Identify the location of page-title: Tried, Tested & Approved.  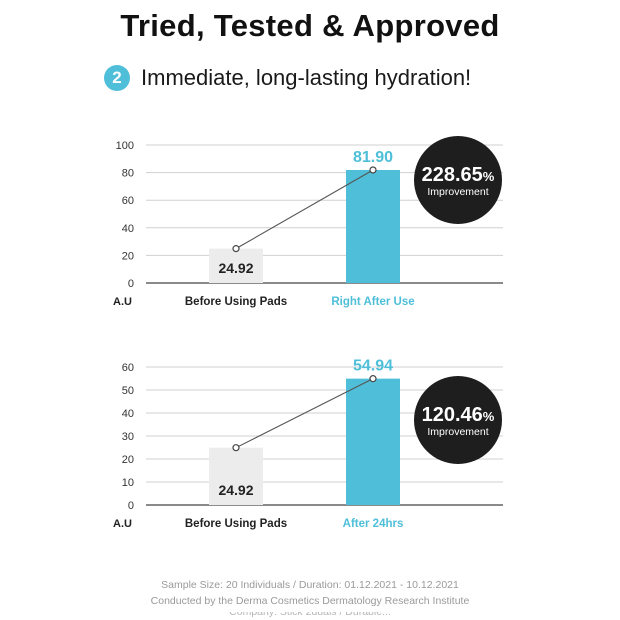
(310, 25).